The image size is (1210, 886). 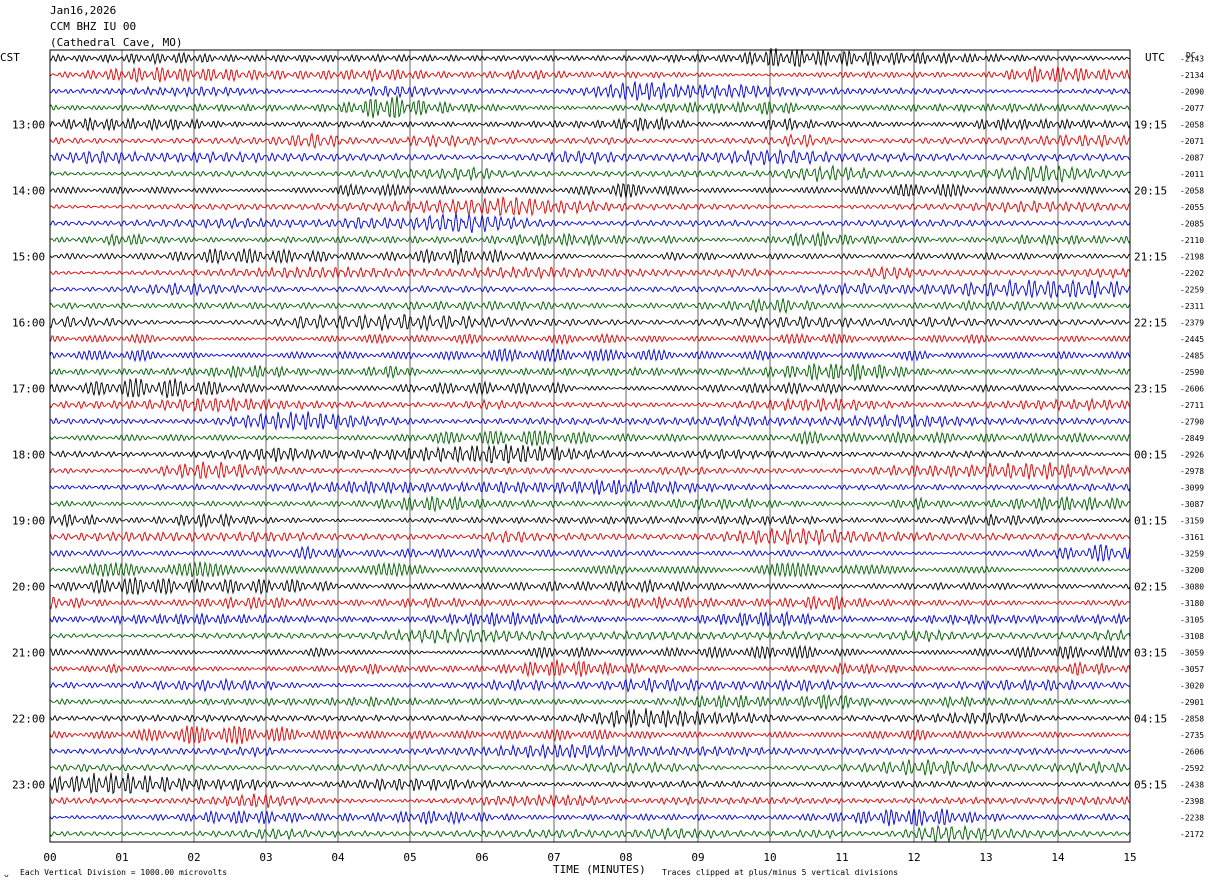 I want to click on x-tick-label: 12, so click(x=913, y=857).